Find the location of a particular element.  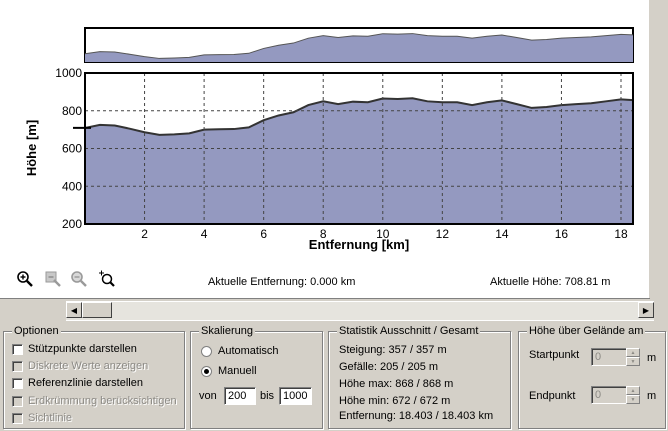

option-discrete-values: Diskrete Werte anzeigen is located at coordinates (80, 366).